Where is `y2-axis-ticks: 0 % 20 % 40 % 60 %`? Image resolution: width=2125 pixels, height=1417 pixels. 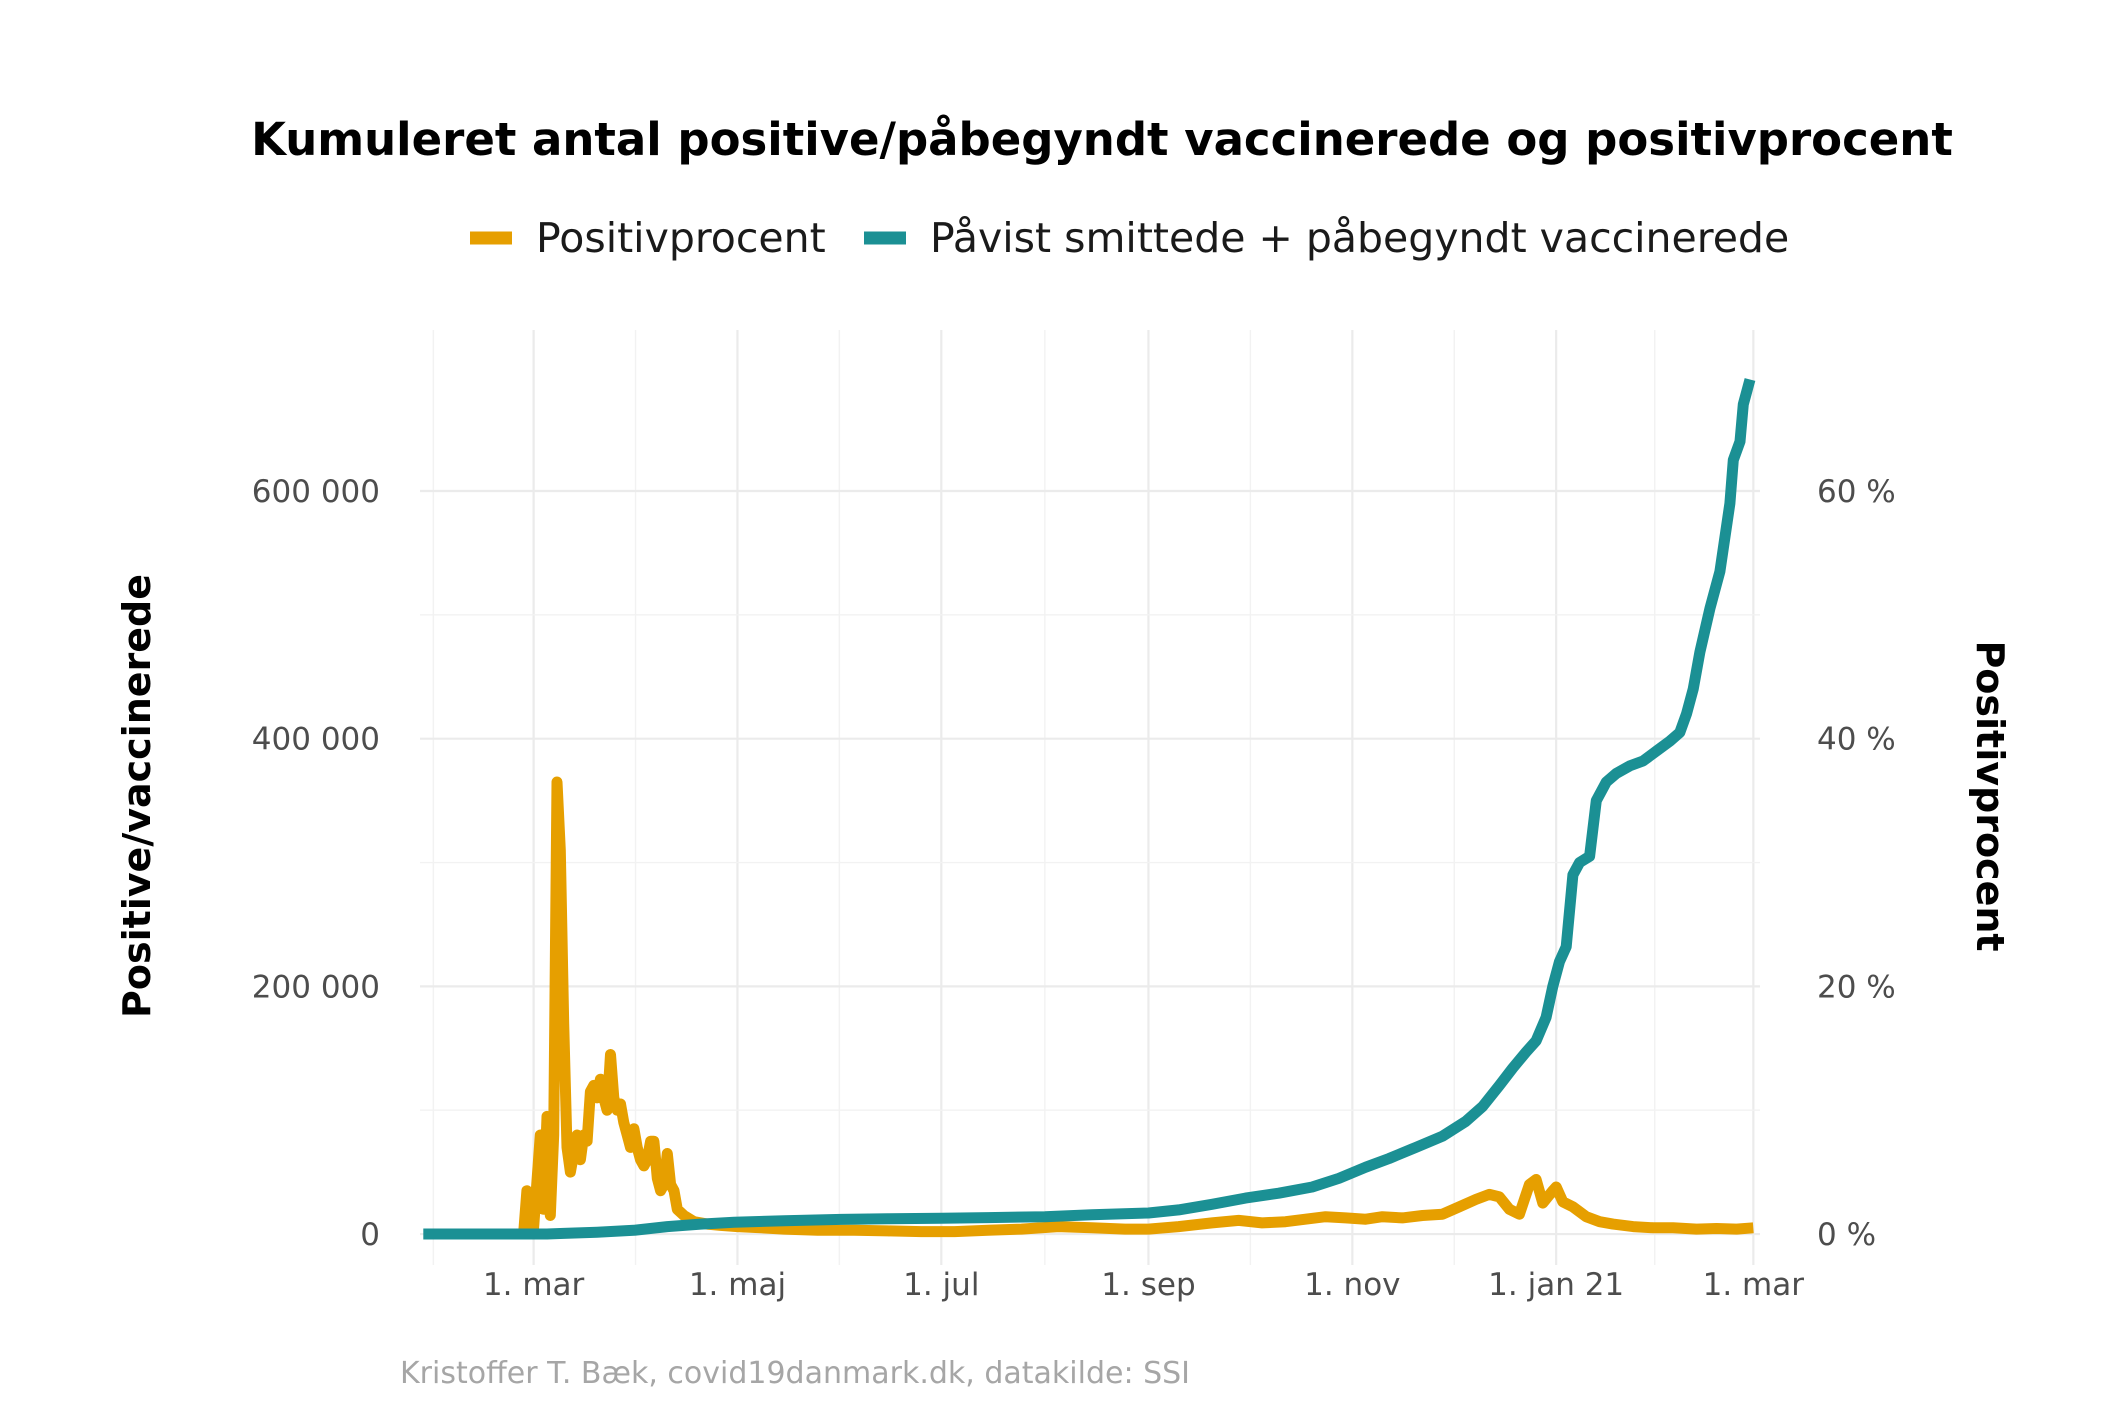 y2-axis-ticks: 0 % 20 % 40 % 60 % is located at coordinates (1856, 863).